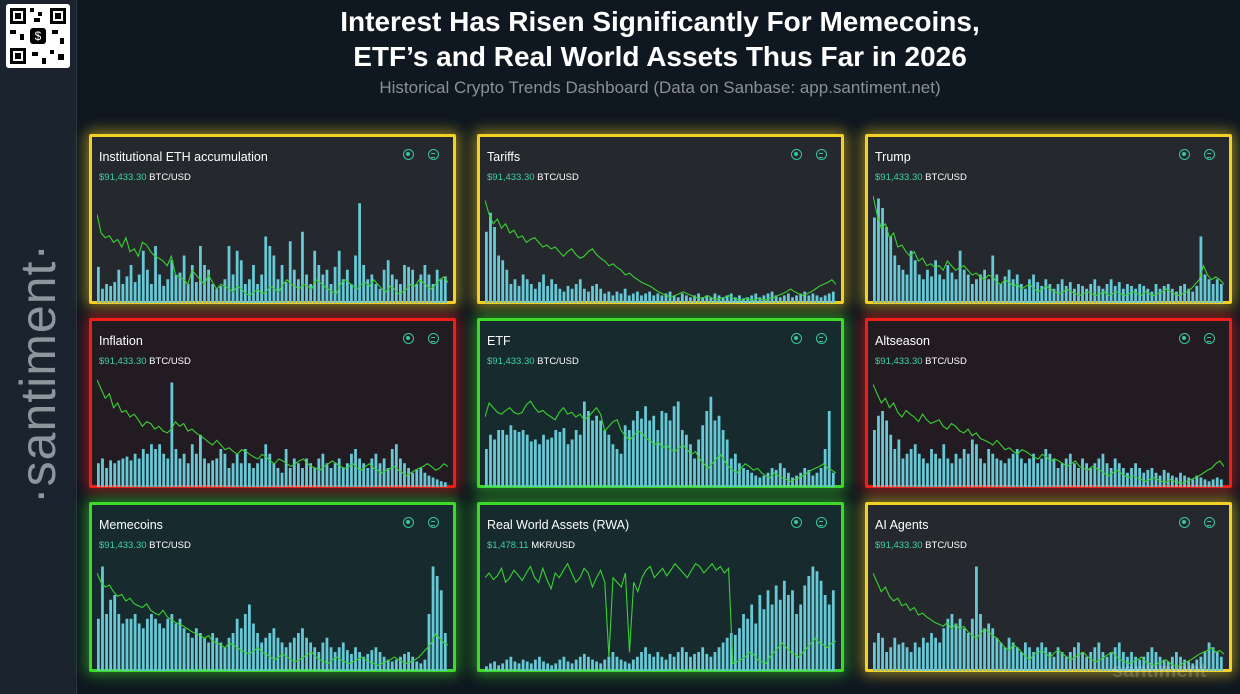  What do you see at coordinates (944, 545) in the screenshot?
I see `price-pair: BTC/USD` at bounding box center [944, 545].